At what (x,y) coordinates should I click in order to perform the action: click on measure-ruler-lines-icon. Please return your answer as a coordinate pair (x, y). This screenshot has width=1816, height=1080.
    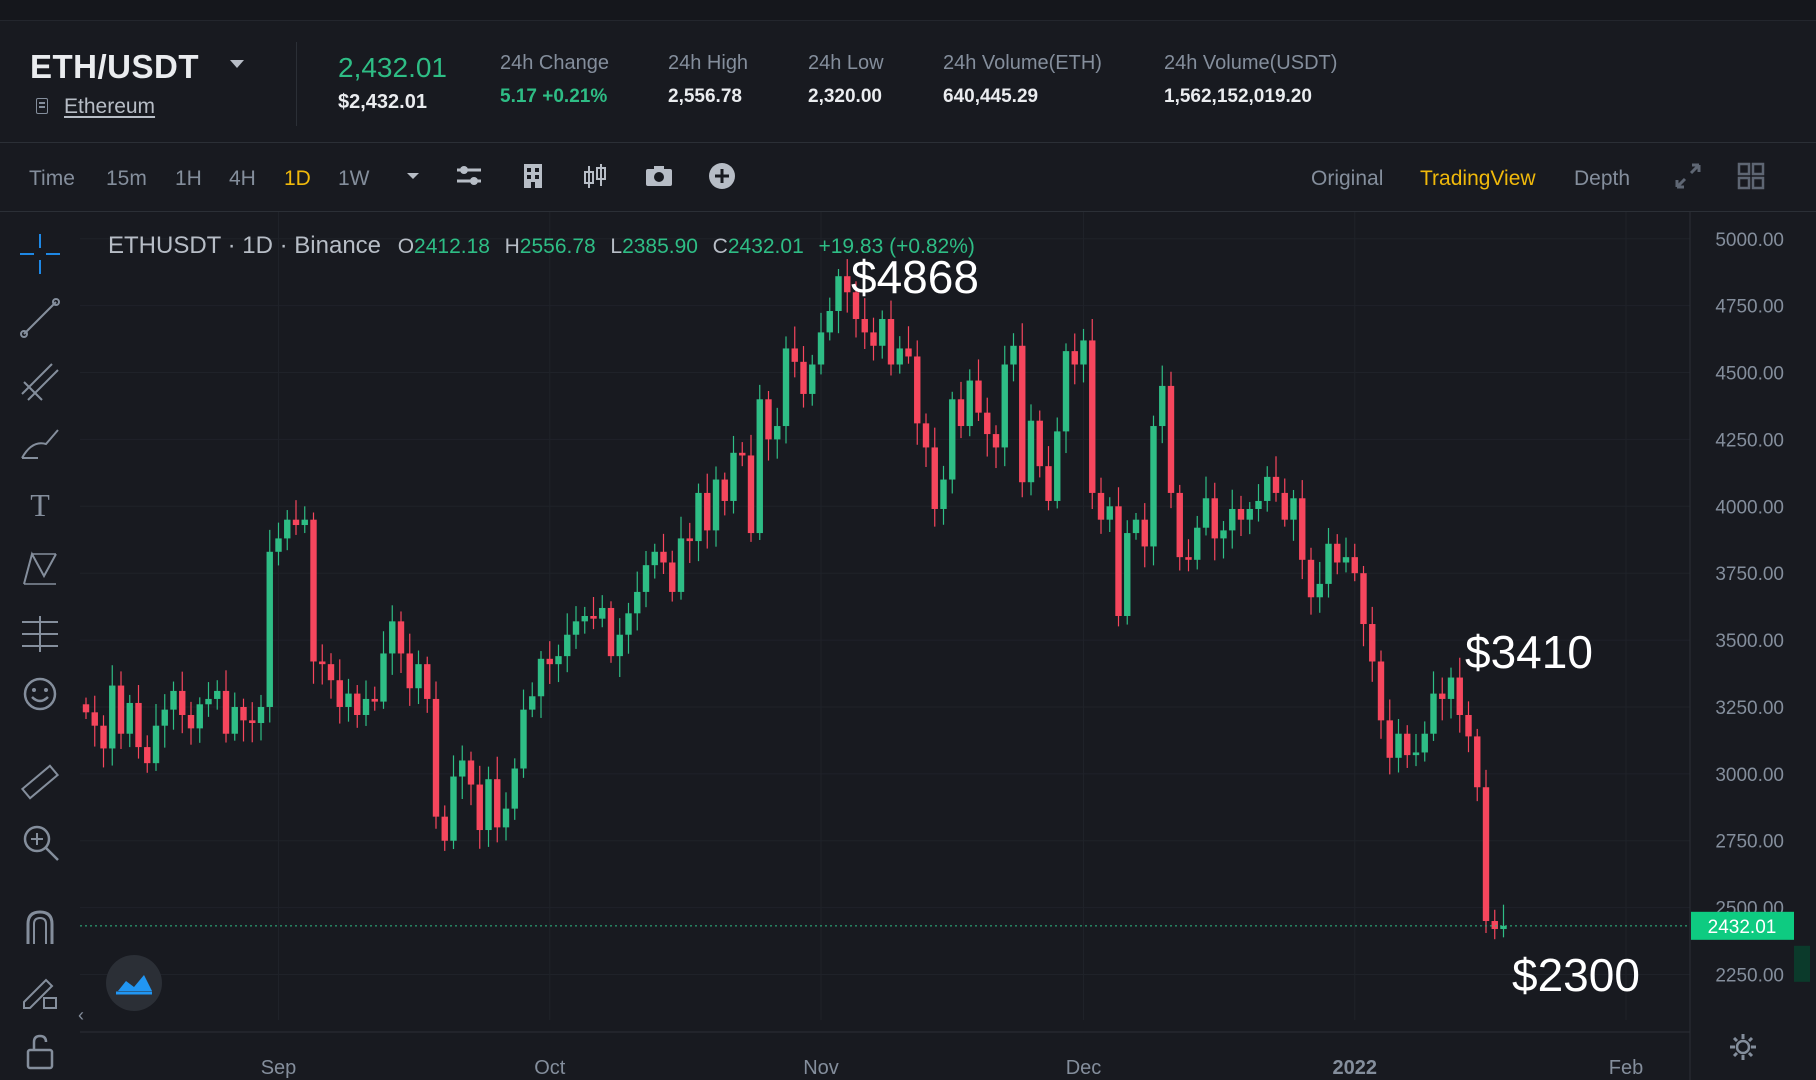
    Looking at the image, I should click on (40, 634).